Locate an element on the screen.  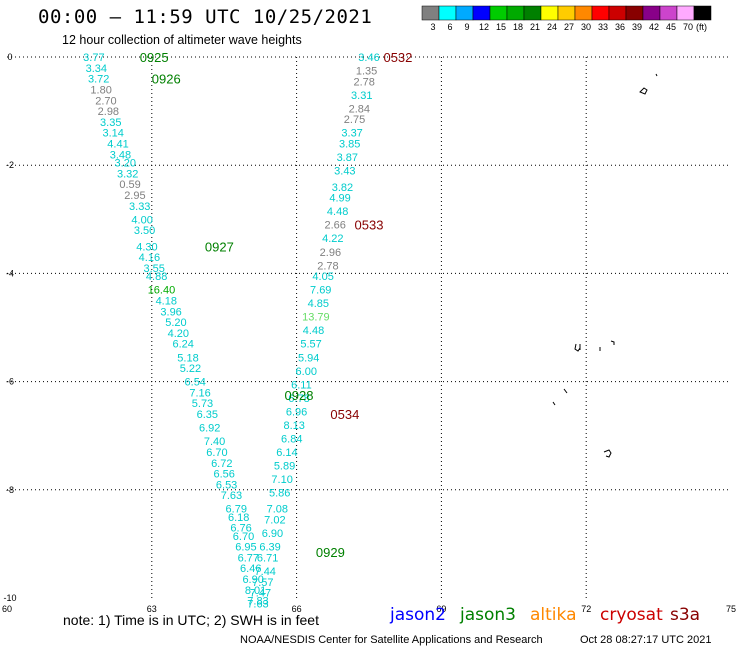
swh-value-label: 2.70 is located at coordinates (105, 101).